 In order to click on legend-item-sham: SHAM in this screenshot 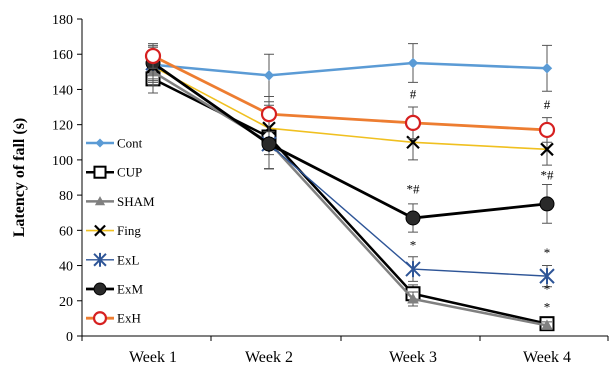, I will do `click(120, 201)`.